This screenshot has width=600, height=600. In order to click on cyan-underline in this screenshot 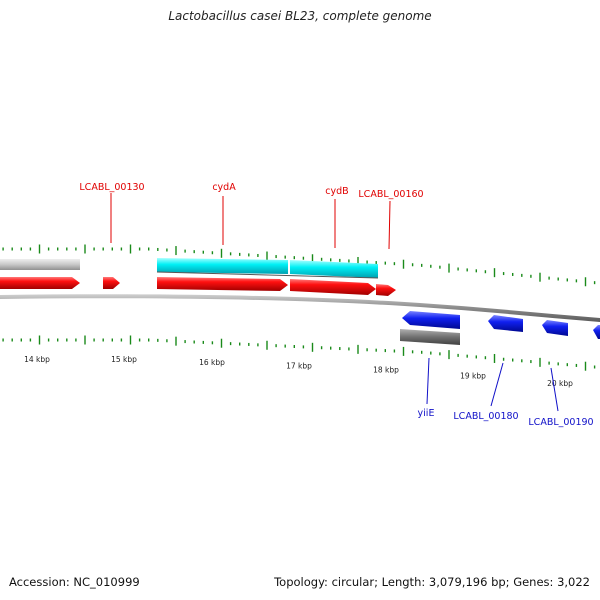, I will do `click(267, 275)`.